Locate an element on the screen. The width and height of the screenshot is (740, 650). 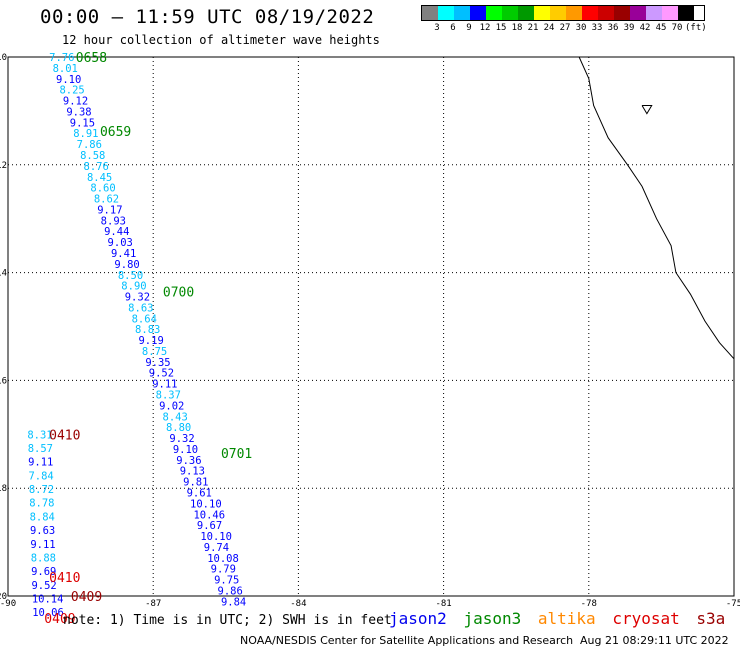
wave-height-value: 8.76 is located at coordinates (96, 167).